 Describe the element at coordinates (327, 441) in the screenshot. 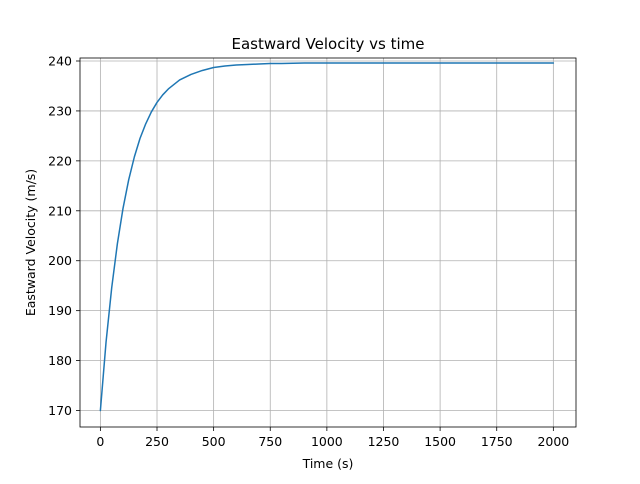

I see `x-tick-label: 1000` at that location.